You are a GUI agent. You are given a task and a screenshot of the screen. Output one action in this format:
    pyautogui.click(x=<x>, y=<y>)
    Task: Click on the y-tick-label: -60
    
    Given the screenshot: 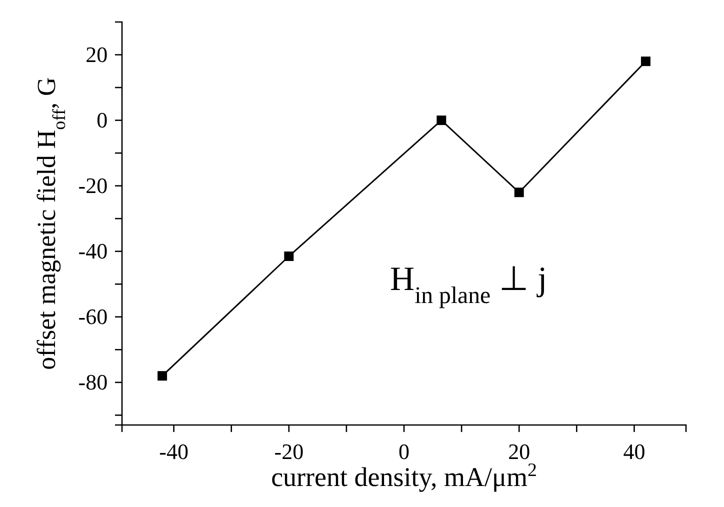 What is the action you would take?
    pyautogui.click(x=93, y=316)
    